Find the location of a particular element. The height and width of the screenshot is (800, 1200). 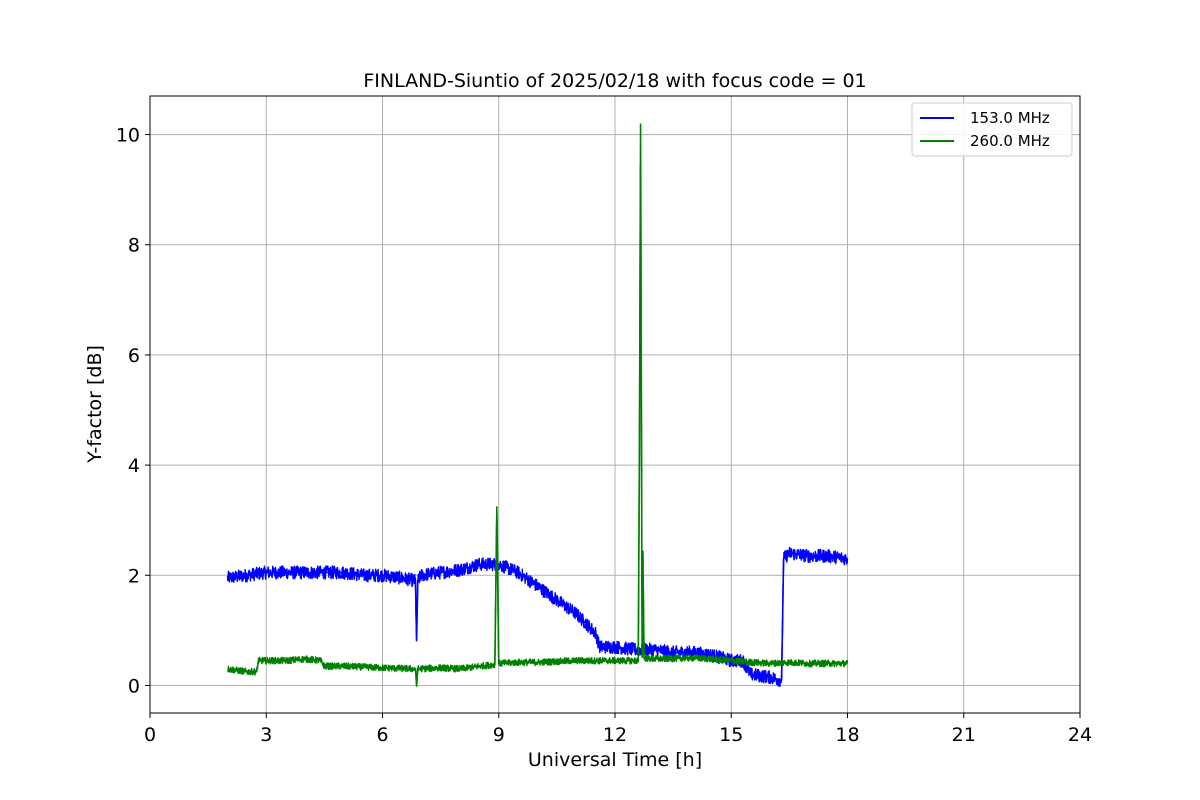

x-tick-label-12: 12 is located at coordinates (615, 735).